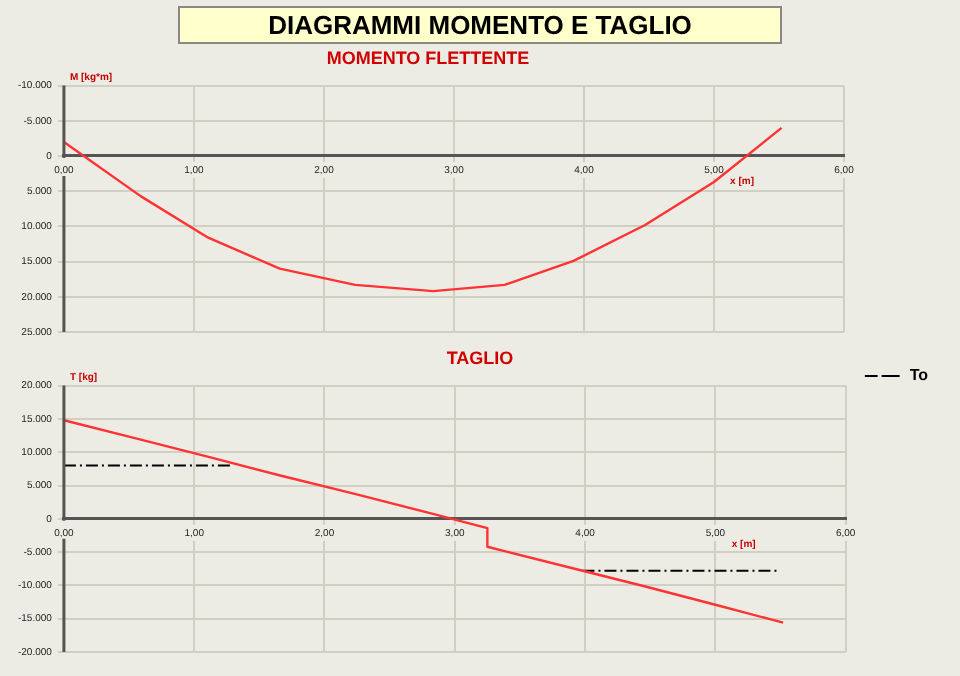 This screenshot has height=676, width=960. I want to click on chart-title: MOMENTO FLETTENTE, so click(428, 57).